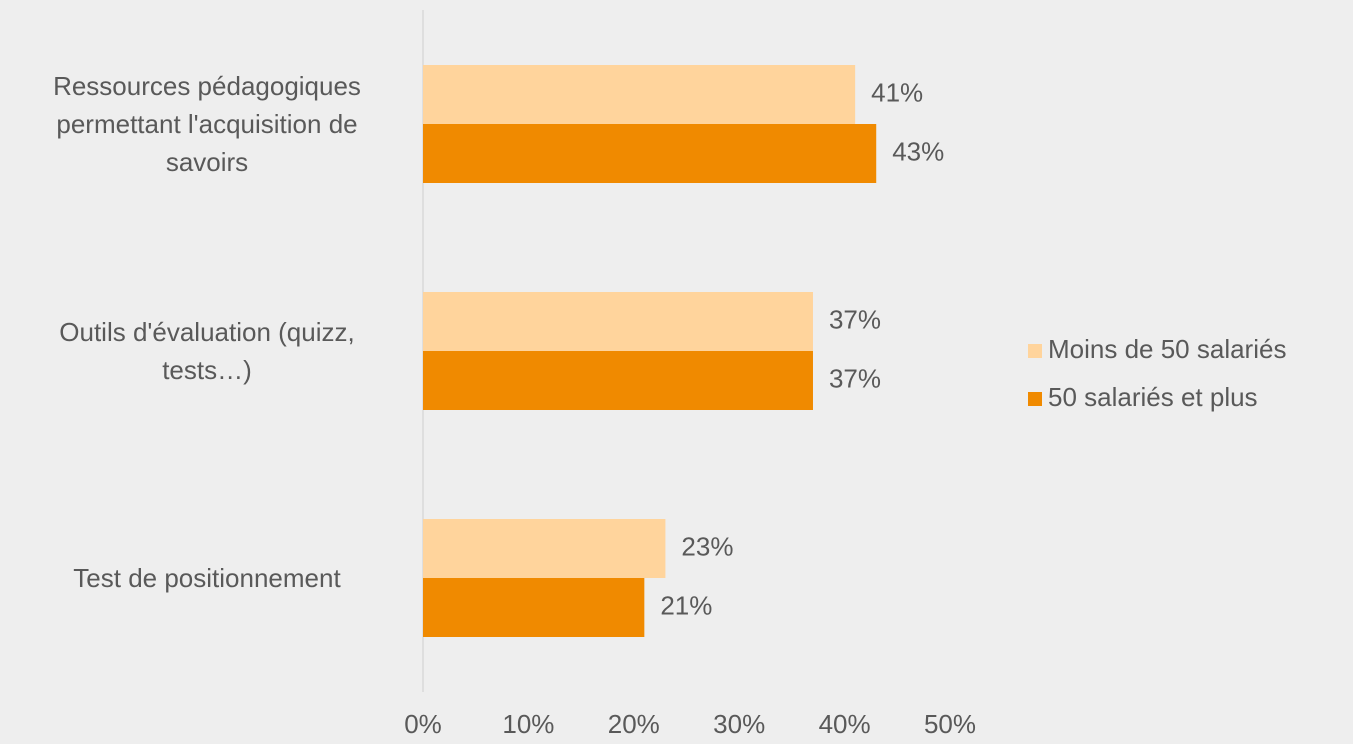 This screenshot has width=1353, height=744. I want to click on x-tick-label: 20%, so click(634, 724).